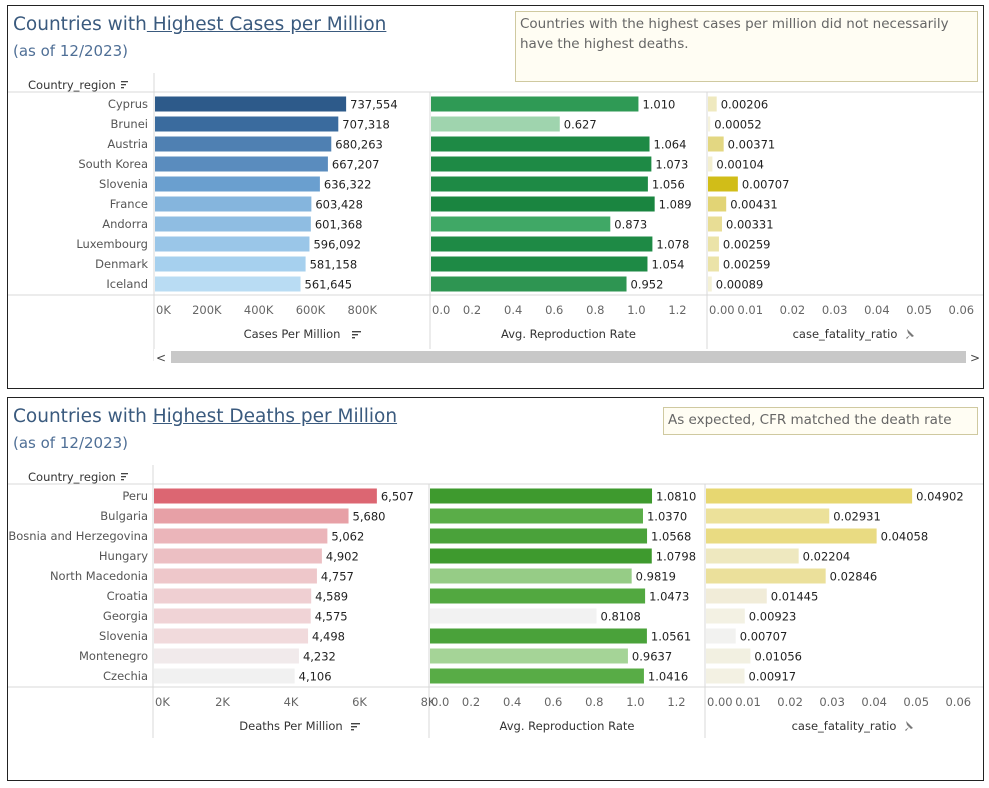  What do you see at coordinates (363, 310) in the screenshot?
I see `tick-label: 800K` at bounding box center [363, 310].